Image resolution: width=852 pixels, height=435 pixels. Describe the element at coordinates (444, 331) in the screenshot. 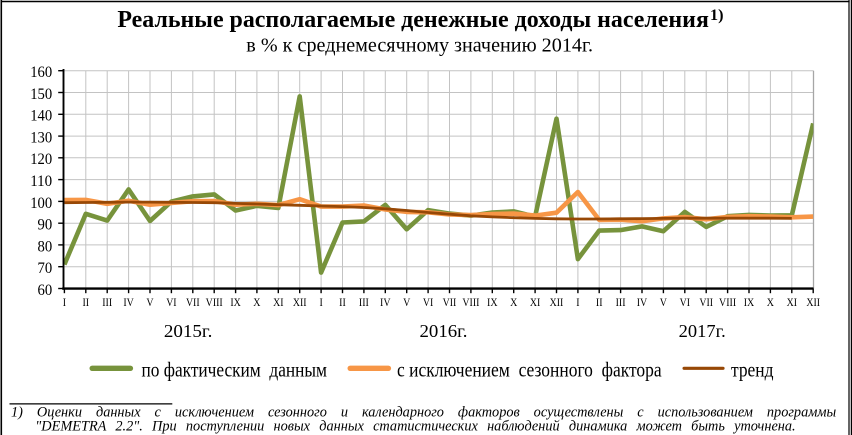

I see `svg-text: 2016г.` at that location.